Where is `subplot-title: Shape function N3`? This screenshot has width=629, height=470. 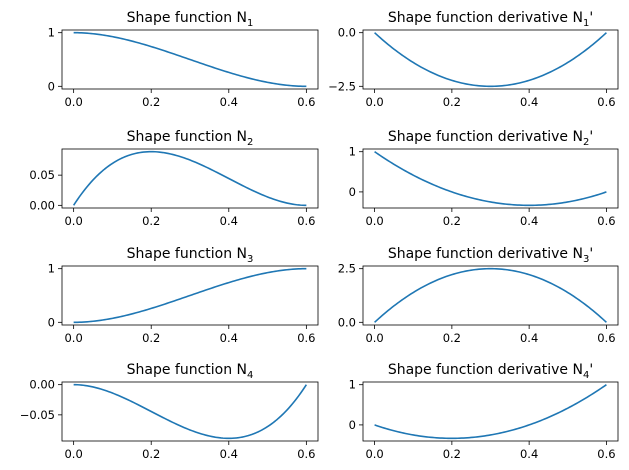 subplot-title: Shape function N3 is located at coordinates (190, 255).